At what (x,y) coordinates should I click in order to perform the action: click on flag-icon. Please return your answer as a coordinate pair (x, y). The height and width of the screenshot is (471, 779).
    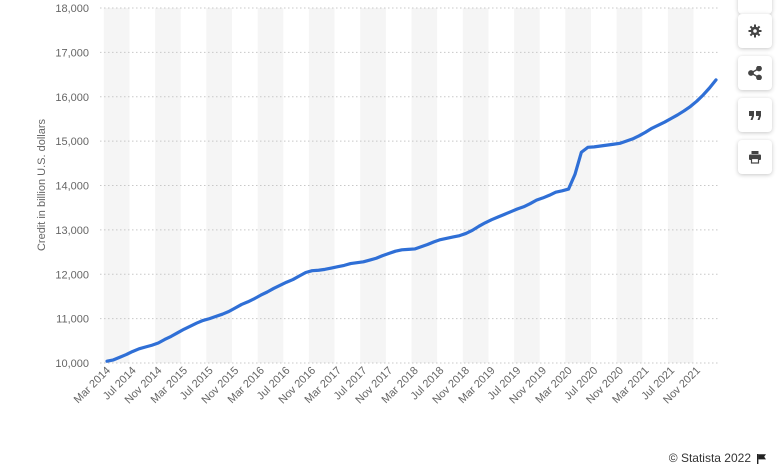
    Looking at the image, I should click on (761, 458).